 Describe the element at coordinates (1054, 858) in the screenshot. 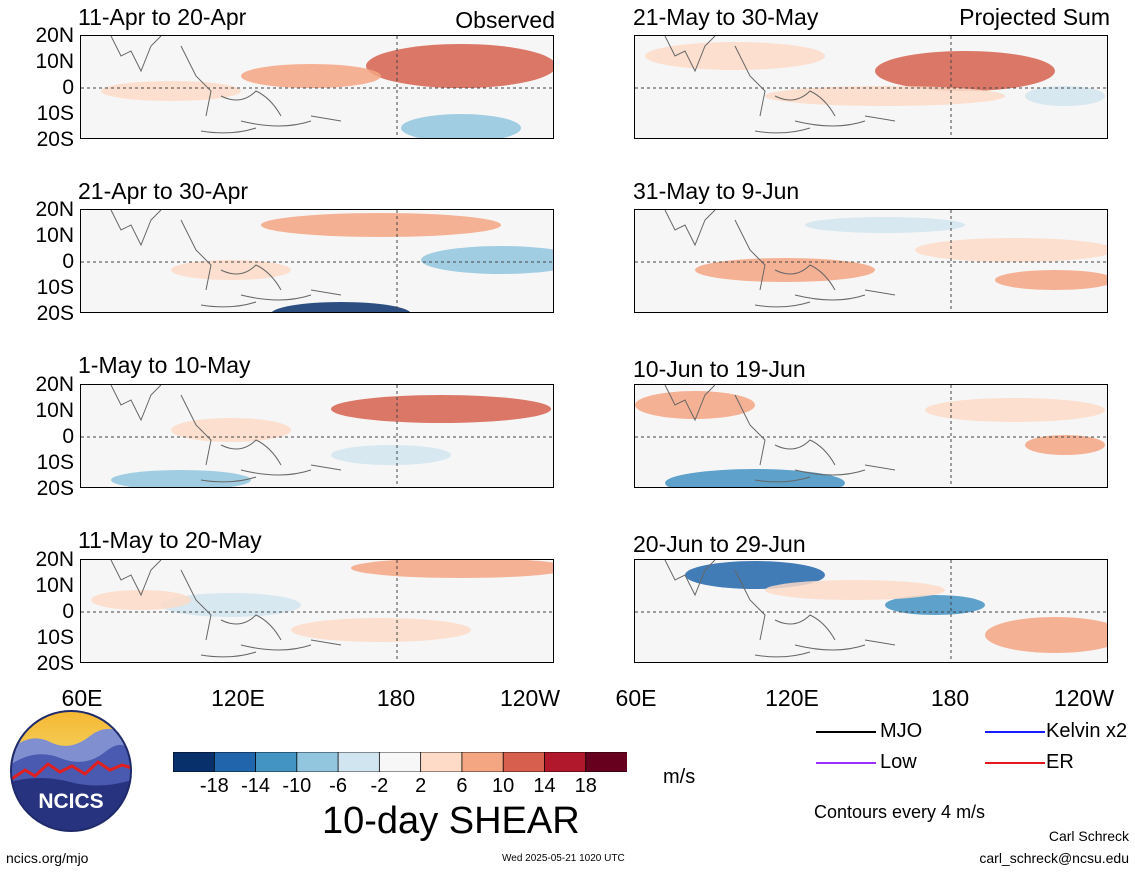

I see `footer-email: carl_schreck@ncsu.edu` at that location.